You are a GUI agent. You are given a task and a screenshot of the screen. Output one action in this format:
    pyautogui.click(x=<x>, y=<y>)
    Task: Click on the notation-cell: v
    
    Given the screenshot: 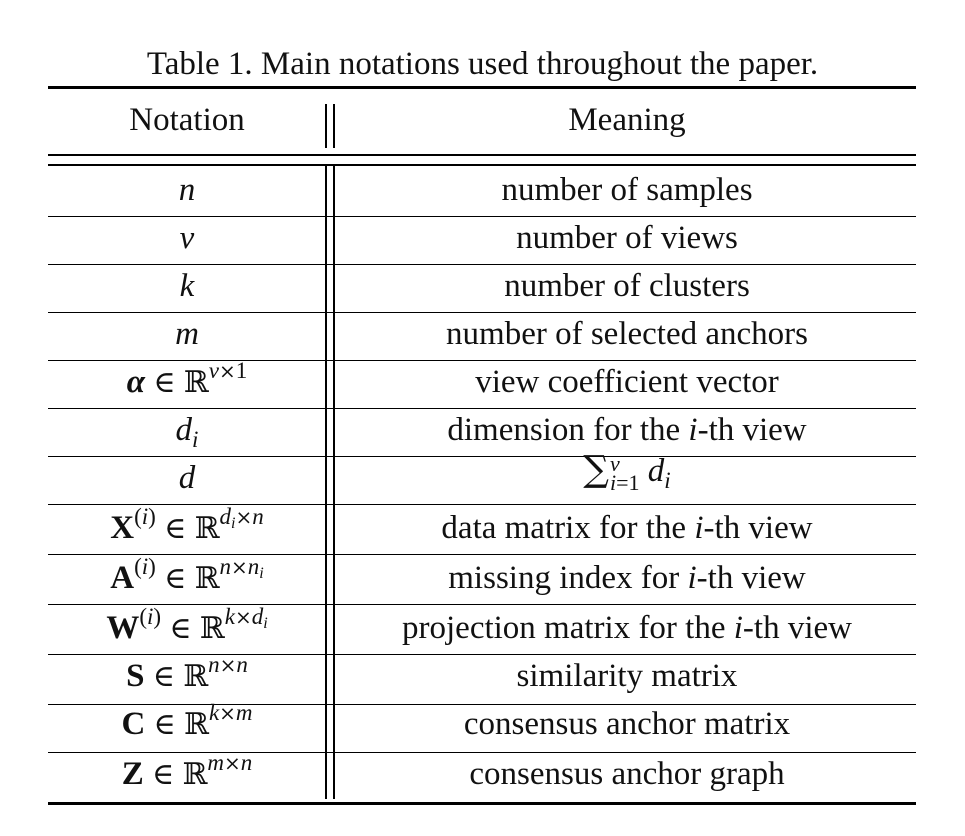 What is the action you would take?
    pyautogui.click(x=187, y=238)
    